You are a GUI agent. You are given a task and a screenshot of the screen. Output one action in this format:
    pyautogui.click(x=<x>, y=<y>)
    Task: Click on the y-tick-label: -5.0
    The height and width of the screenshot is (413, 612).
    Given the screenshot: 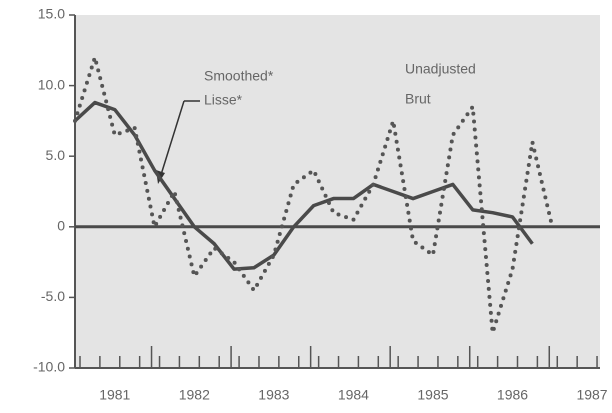 What is the action you would take?
    pyautogui.click(x=53, y=296)
    